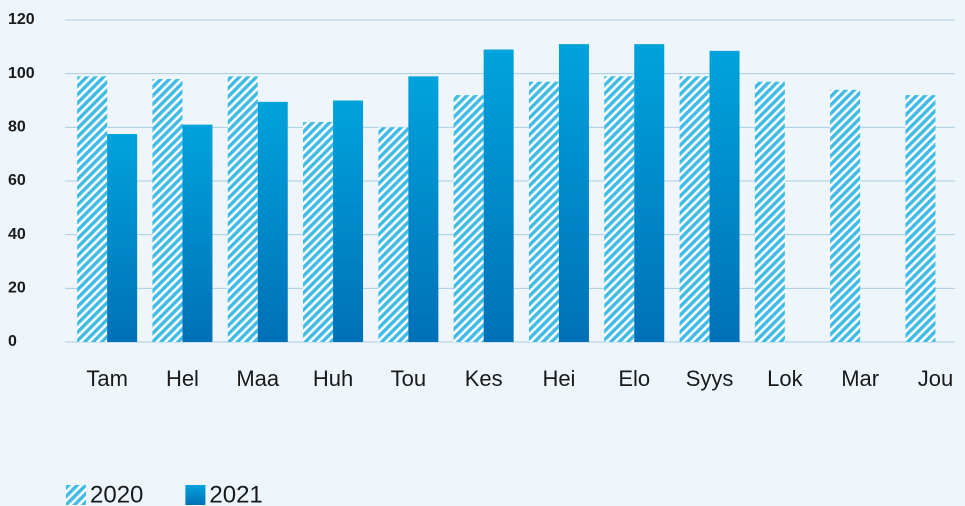  What do you see at coordinates (785, 378) in the screenshot?
I see `x-tick-label: Lok` at bounding box center [785, 378].